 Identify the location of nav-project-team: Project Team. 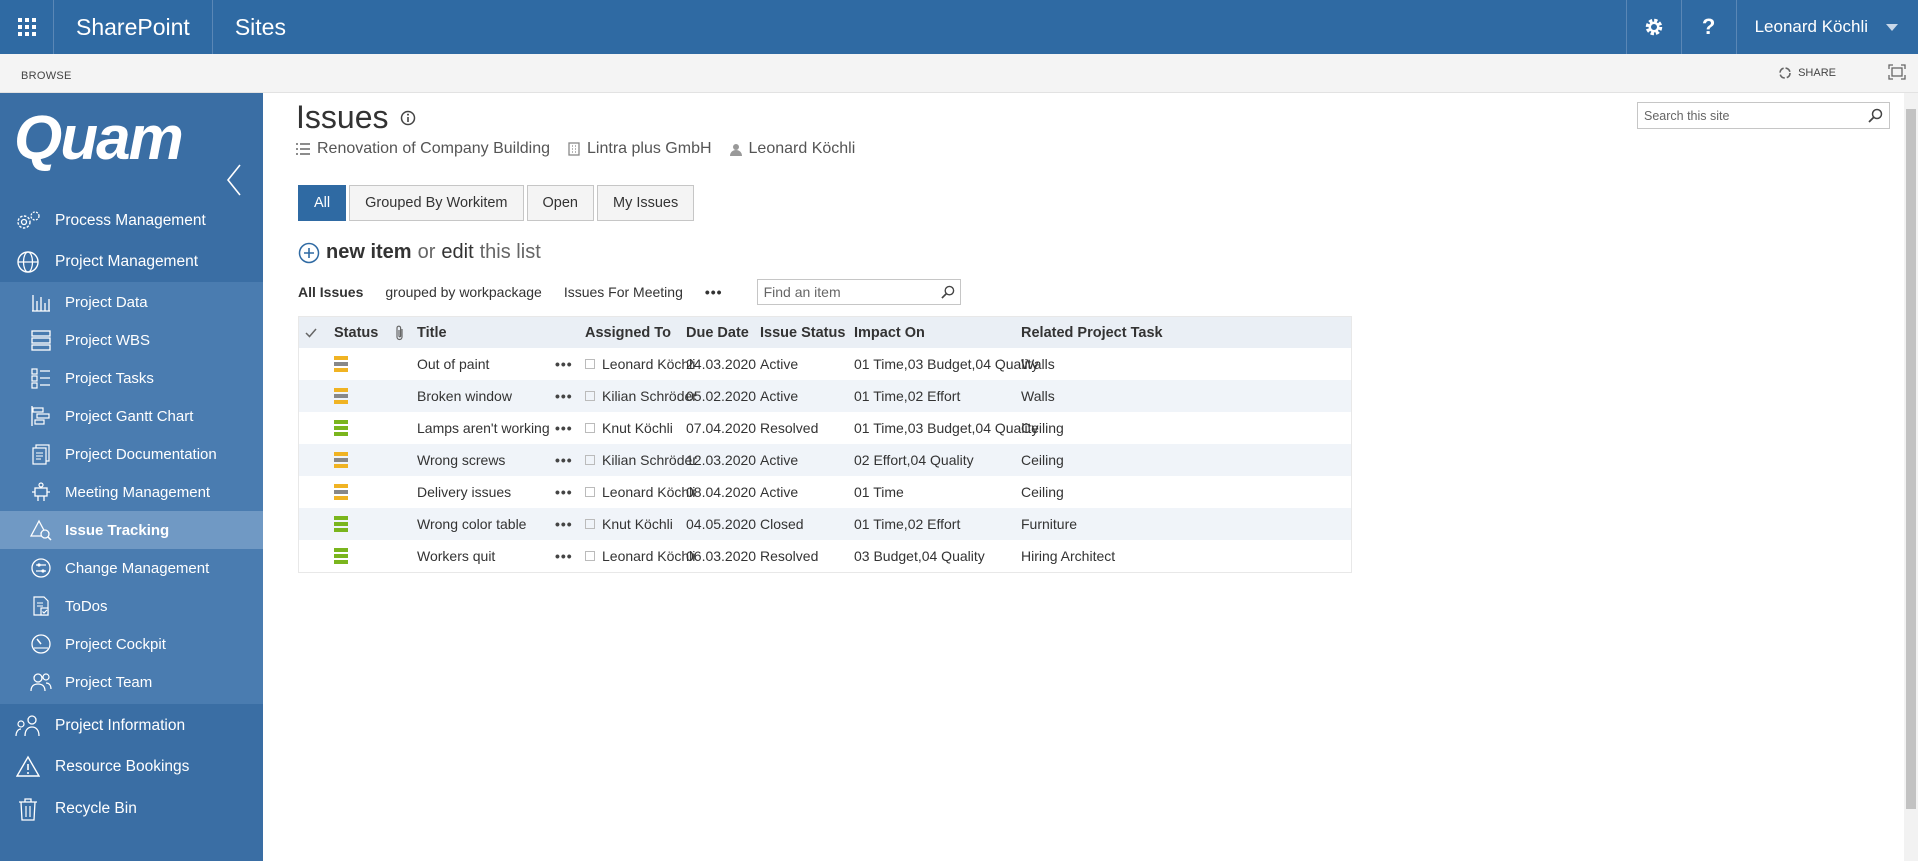
(131, 682).